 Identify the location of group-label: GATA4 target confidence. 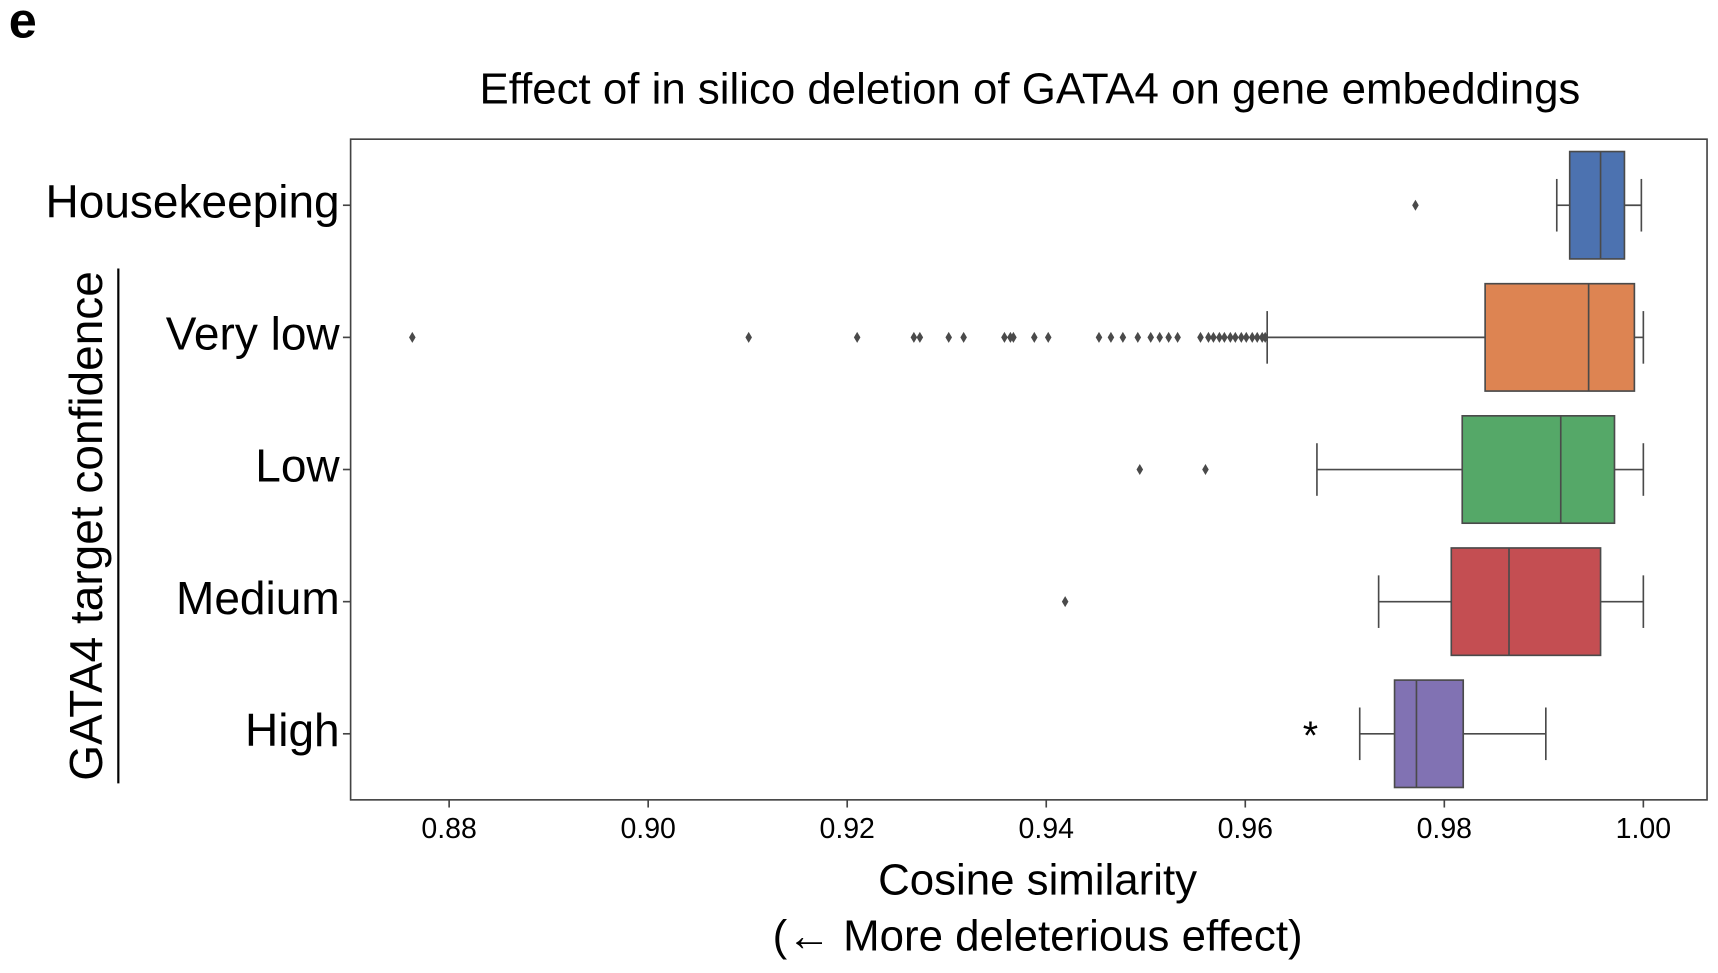
(86, 526).